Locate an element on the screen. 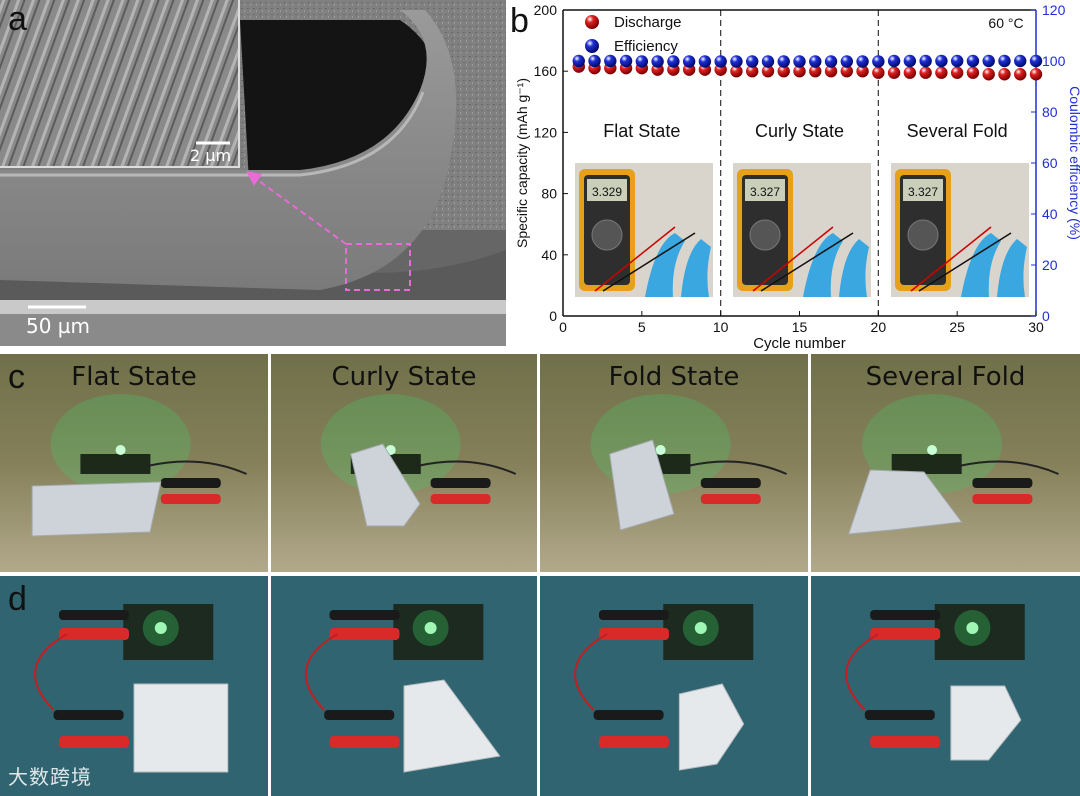 This screenshot has width=1080, height=796. led-glow is located at coordinates (700, 628).